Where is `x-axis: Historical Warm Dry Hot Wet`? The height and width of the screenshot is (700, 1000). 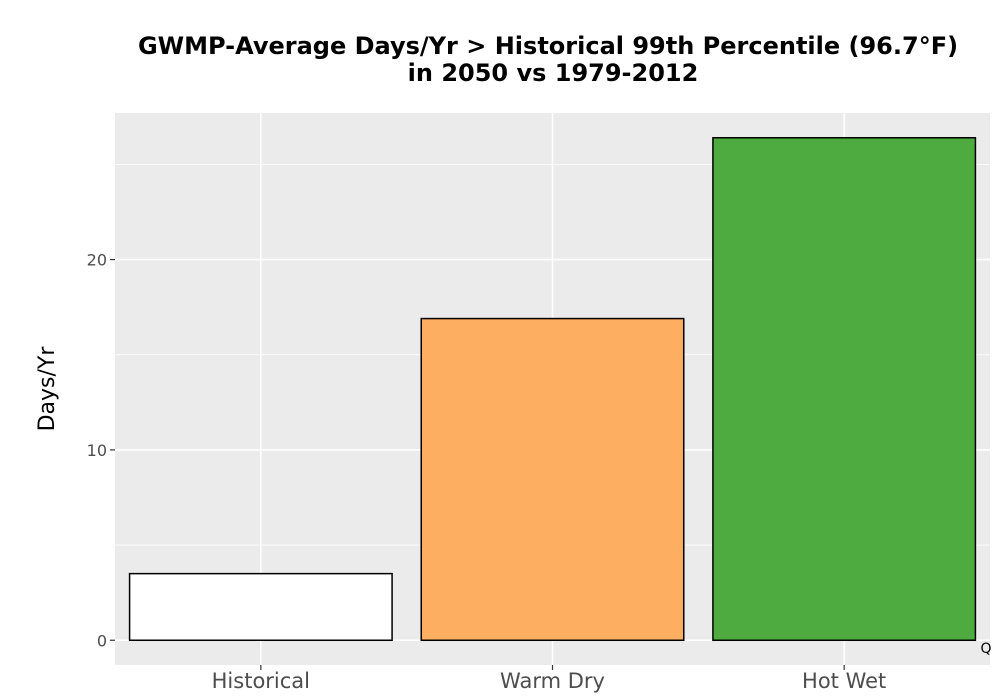
x-axis: Historical Warm Dry Hot Wet is located at coordinates (549, 679).